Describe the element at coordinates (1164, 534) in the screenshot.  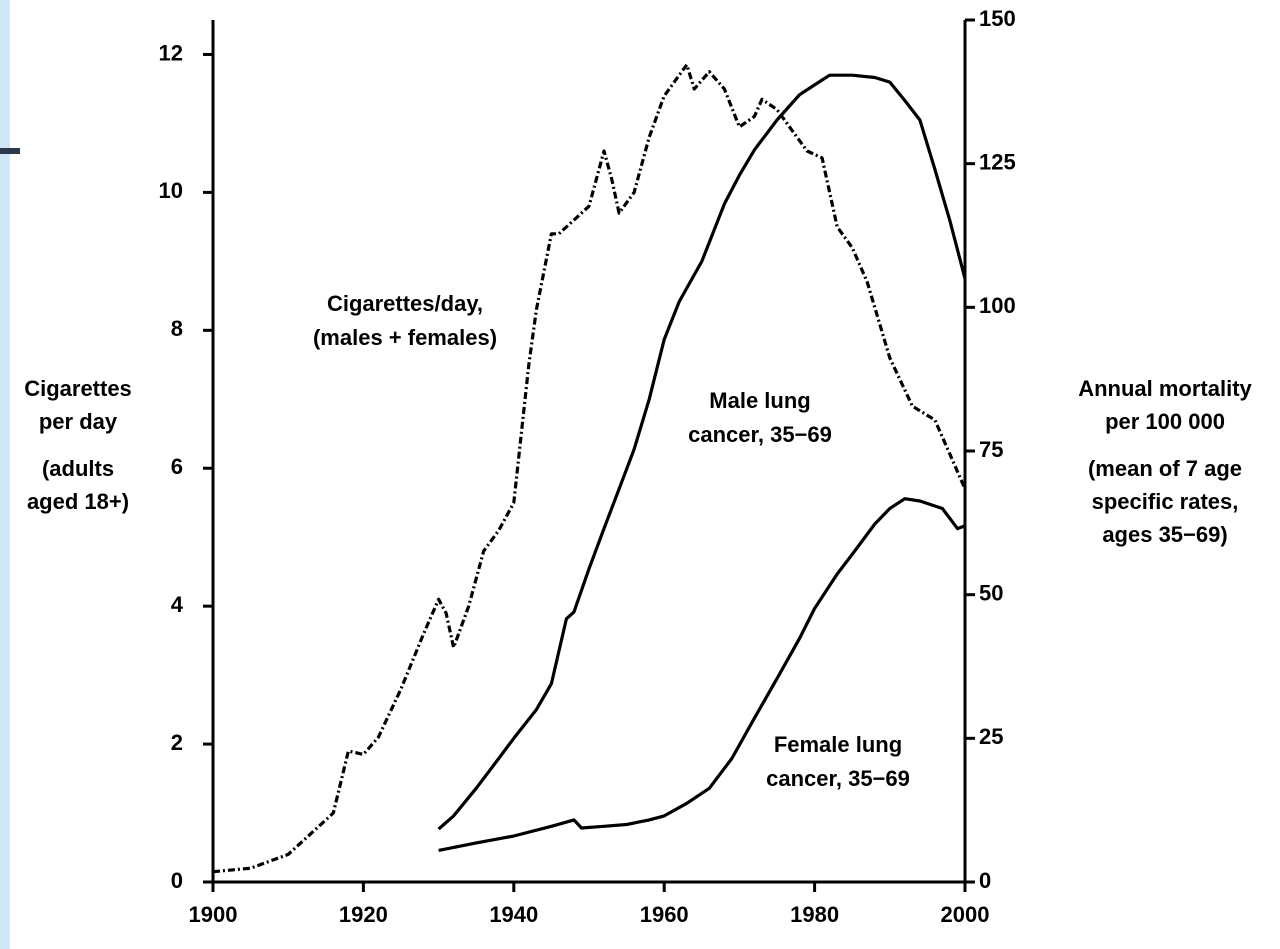
I see `y2-axis-note: ages 35−69)` at that location.